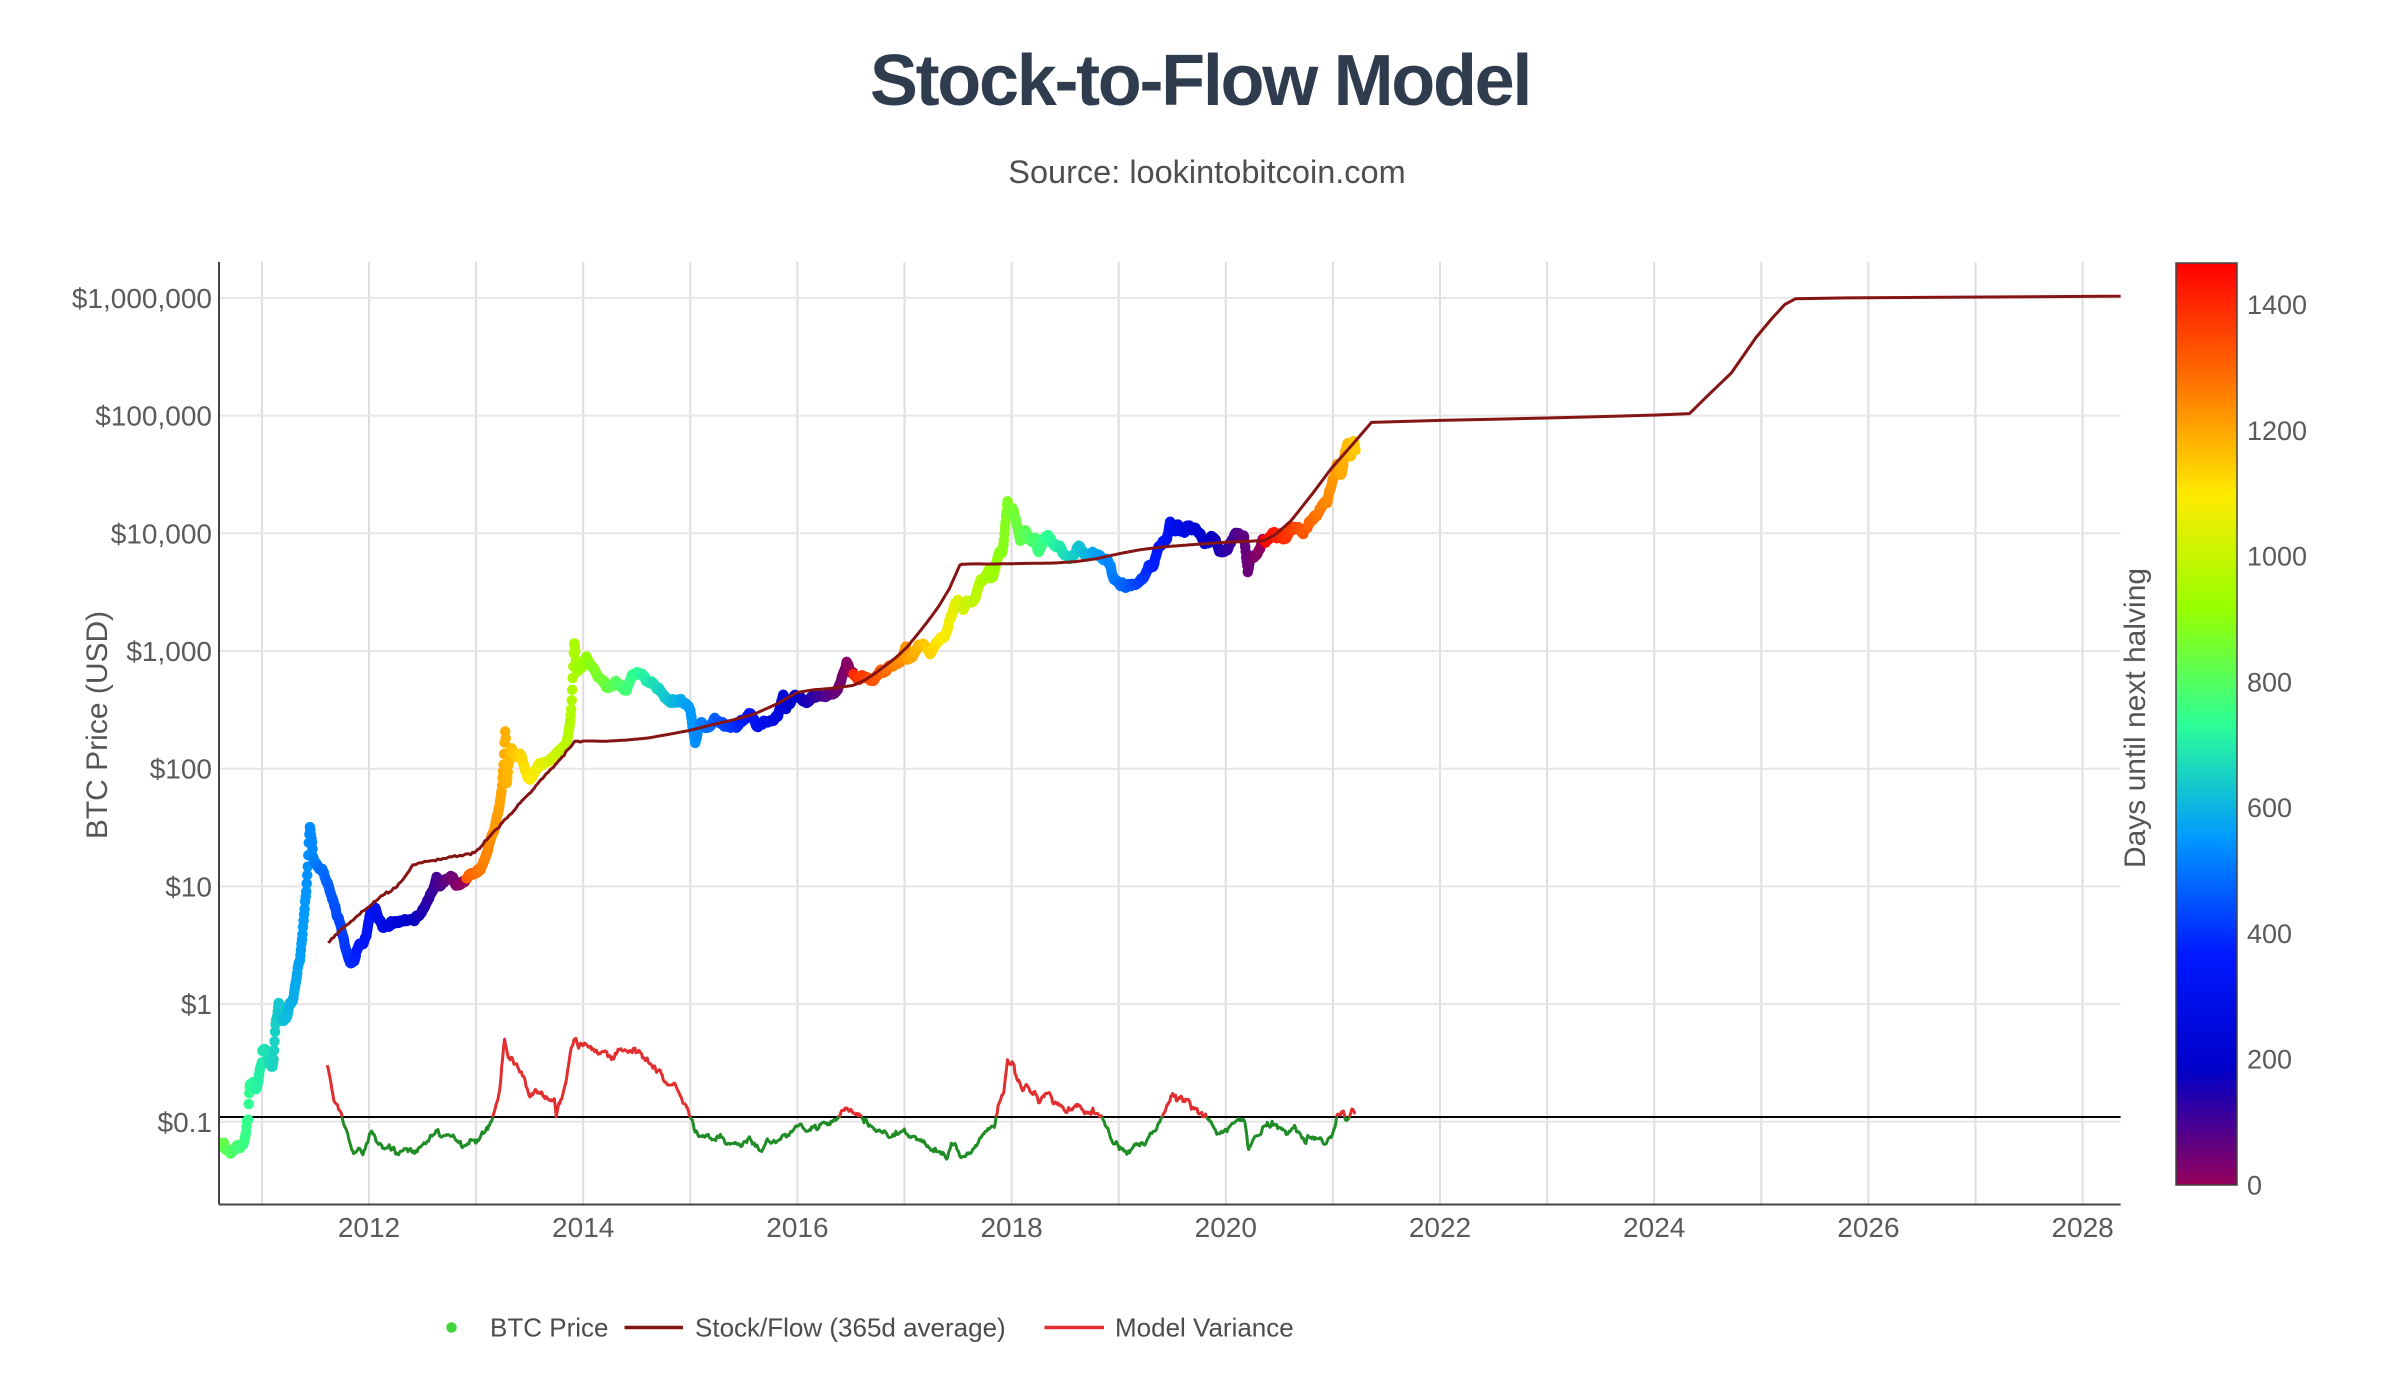 This screenshot has width=2402, height=1374. I want to click on svg-text: 600, so click(2269, 808).